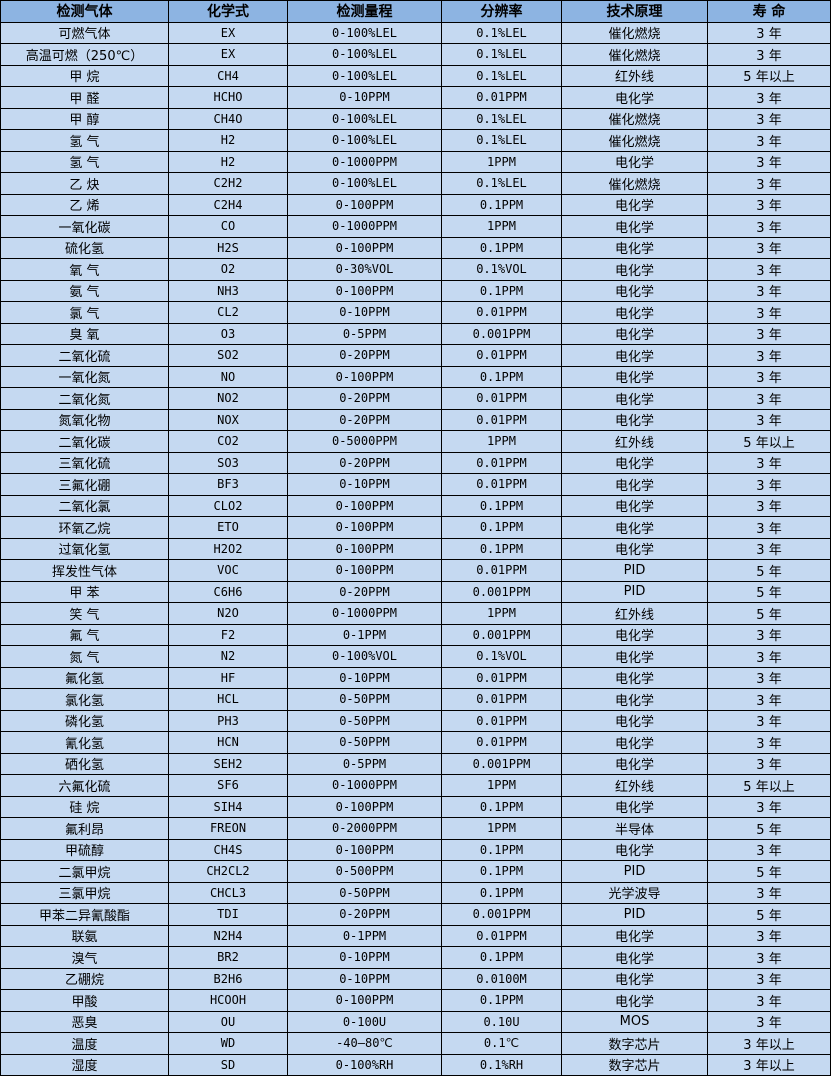 Image resolution: width=831 pixels, height=1076 pixels. What do you see at coordinates (84, 849) in the screenshot?
I see `gas-cell: 甲硫醇` at bounding box center [84, 849].